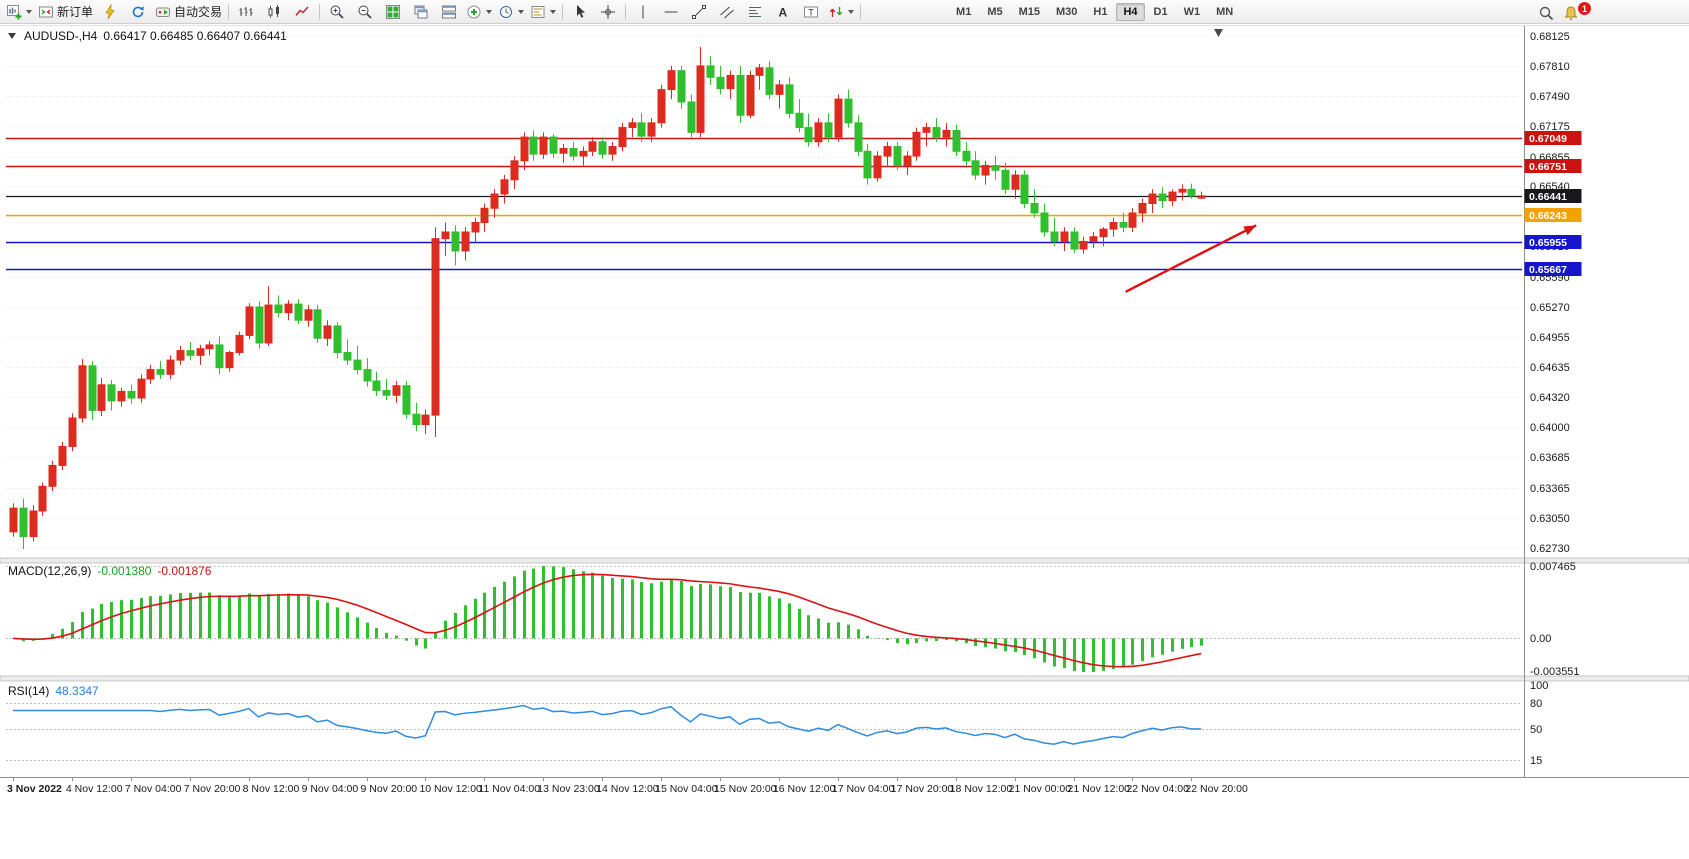 The height and width of the screenshot is (859, 1689). I want to click on time-axis-label: 4 Nov 12:00, so click(94, 789).